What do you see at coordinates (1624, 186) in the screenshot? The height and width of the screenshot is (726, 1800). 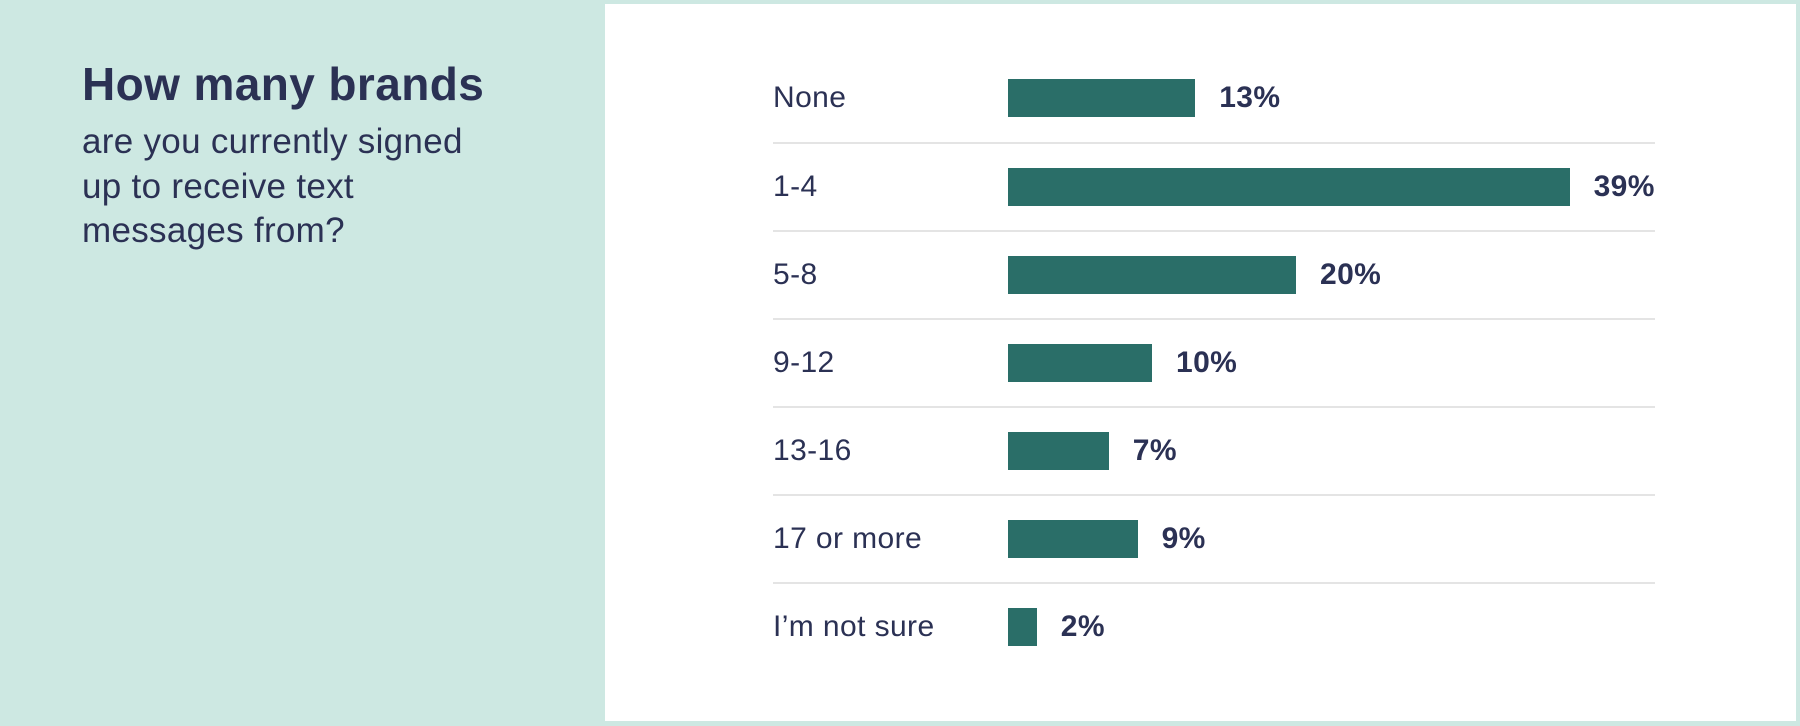 I see `value-label-1-4: 39%` at bounding box center [1624, 186].